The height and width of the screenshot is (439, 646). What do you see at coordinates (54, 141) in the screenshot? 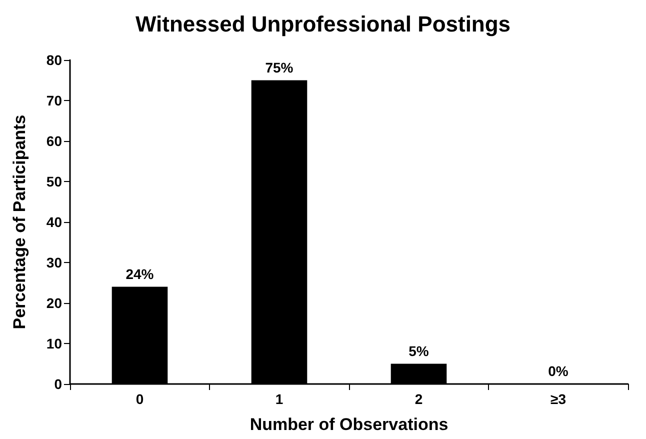
I see `y-tick-label: 60` at bounding box center [54, 141].